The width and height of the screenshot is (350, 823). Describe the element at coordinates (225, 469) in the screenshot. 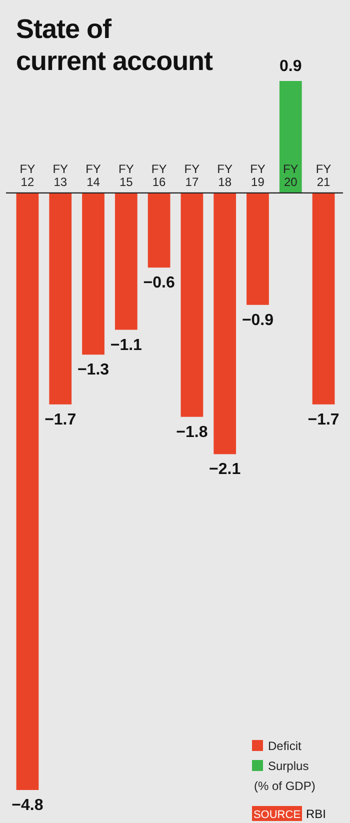

I see `data-label: −2.1` at that location.